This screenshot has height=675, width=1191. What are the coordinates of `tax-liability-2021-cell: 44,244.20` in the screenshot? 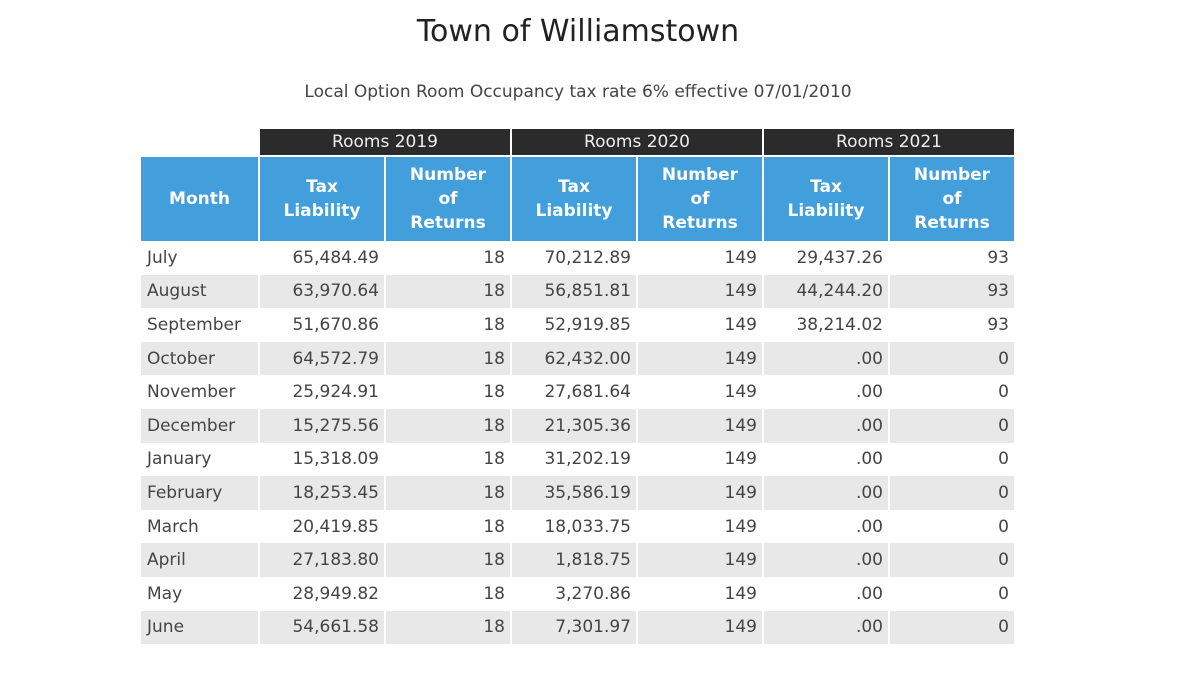 It's located at (826, 291).